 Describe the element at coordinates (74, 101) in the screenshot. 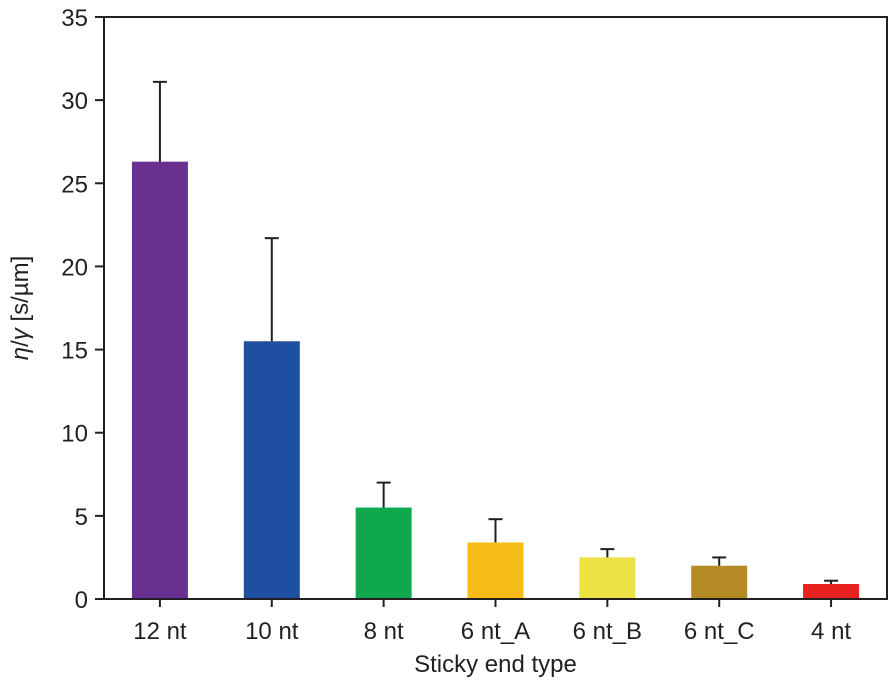

I see `y-tick-label: 30` at that location.